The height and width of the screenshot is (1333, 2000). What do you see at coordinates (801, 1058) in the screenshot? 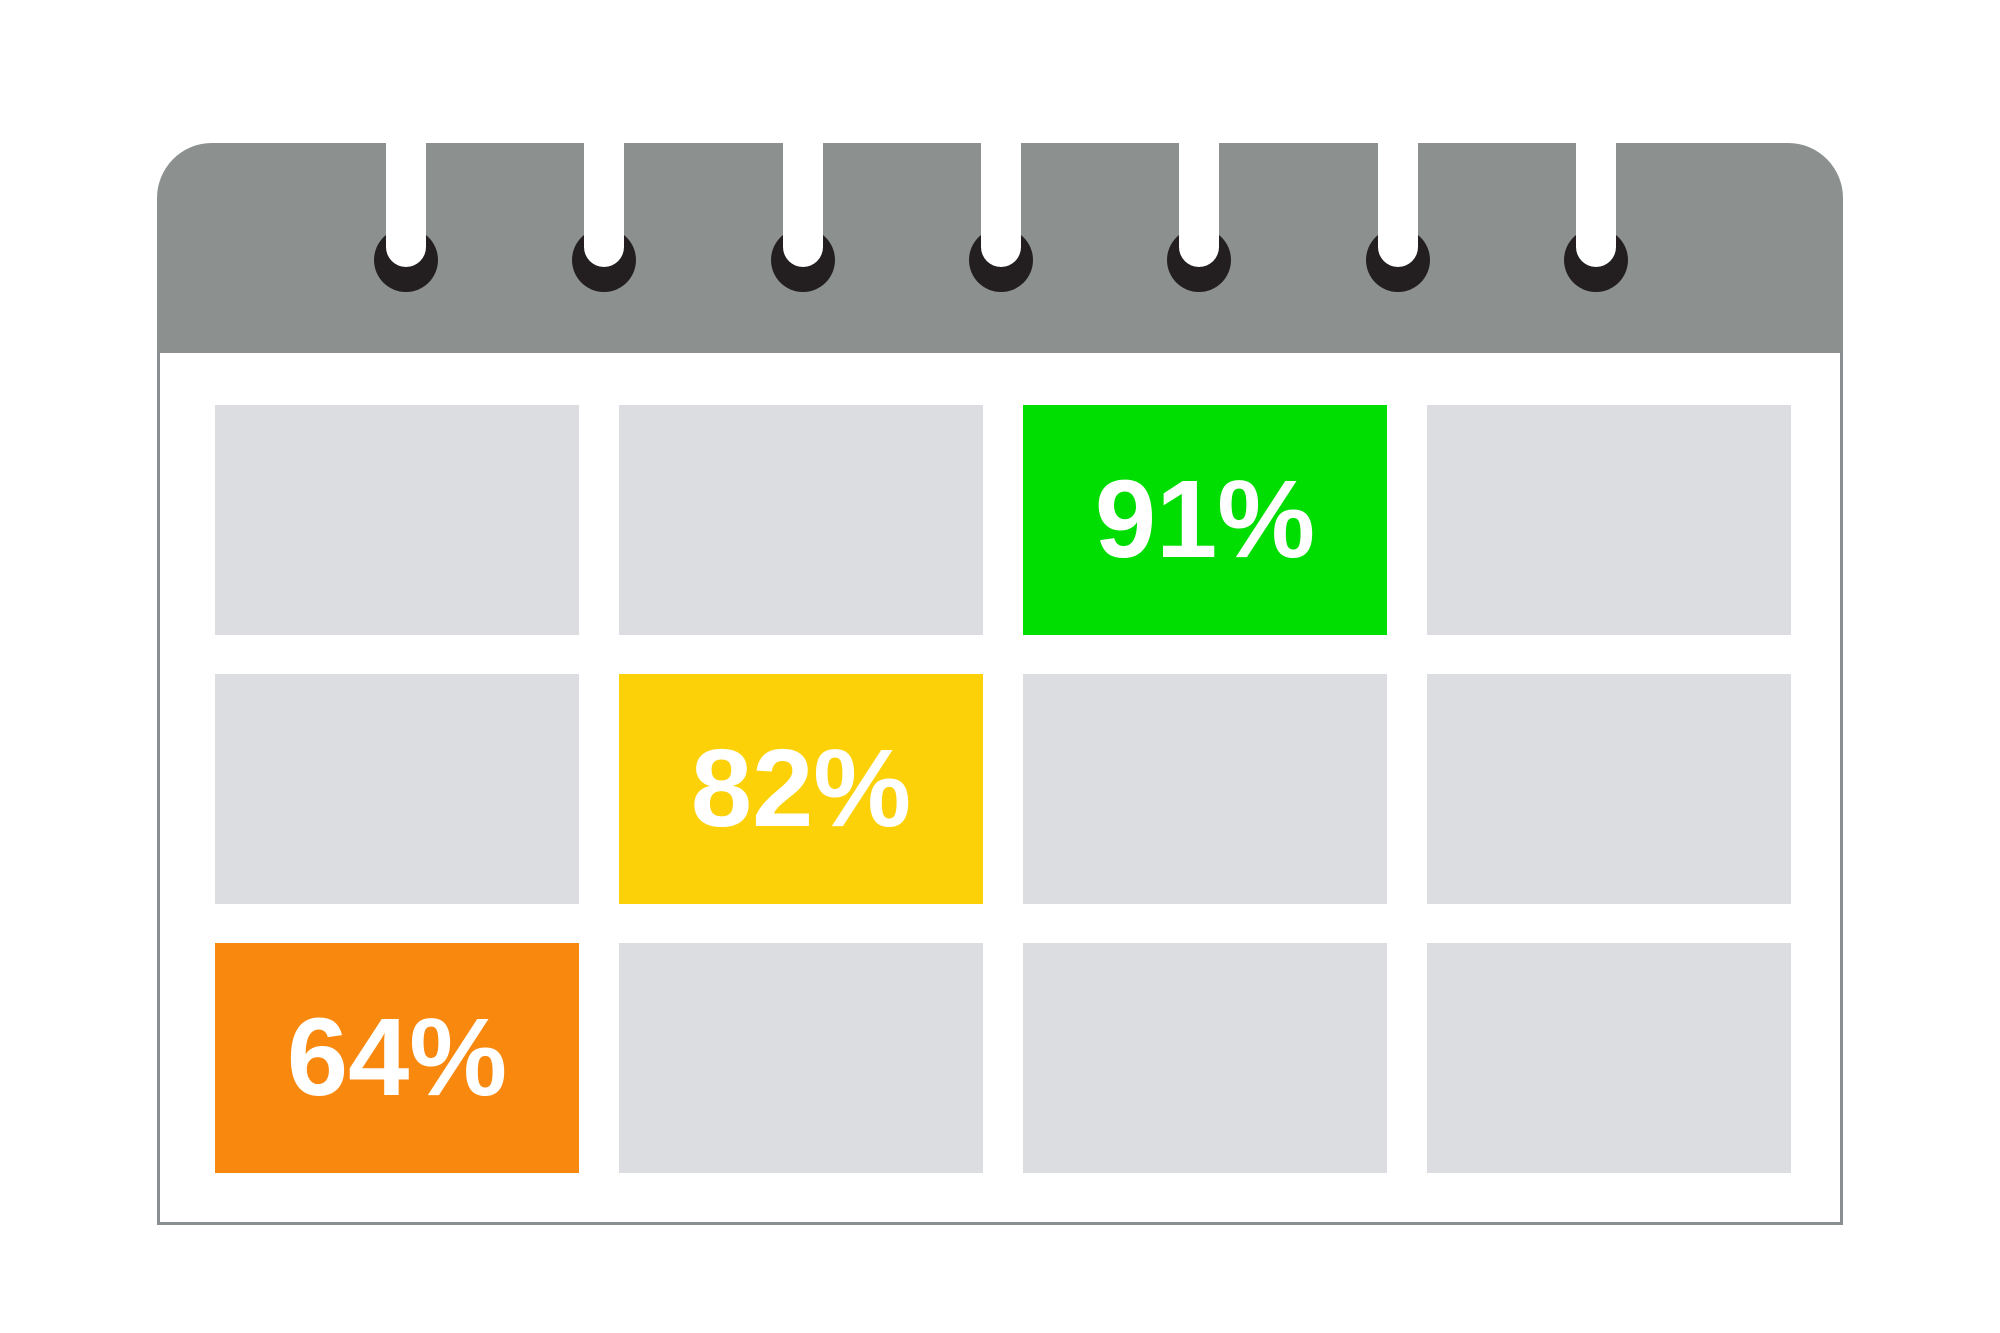
I see `calendar-cell-r3c2` at bounding box center [801, 1058].